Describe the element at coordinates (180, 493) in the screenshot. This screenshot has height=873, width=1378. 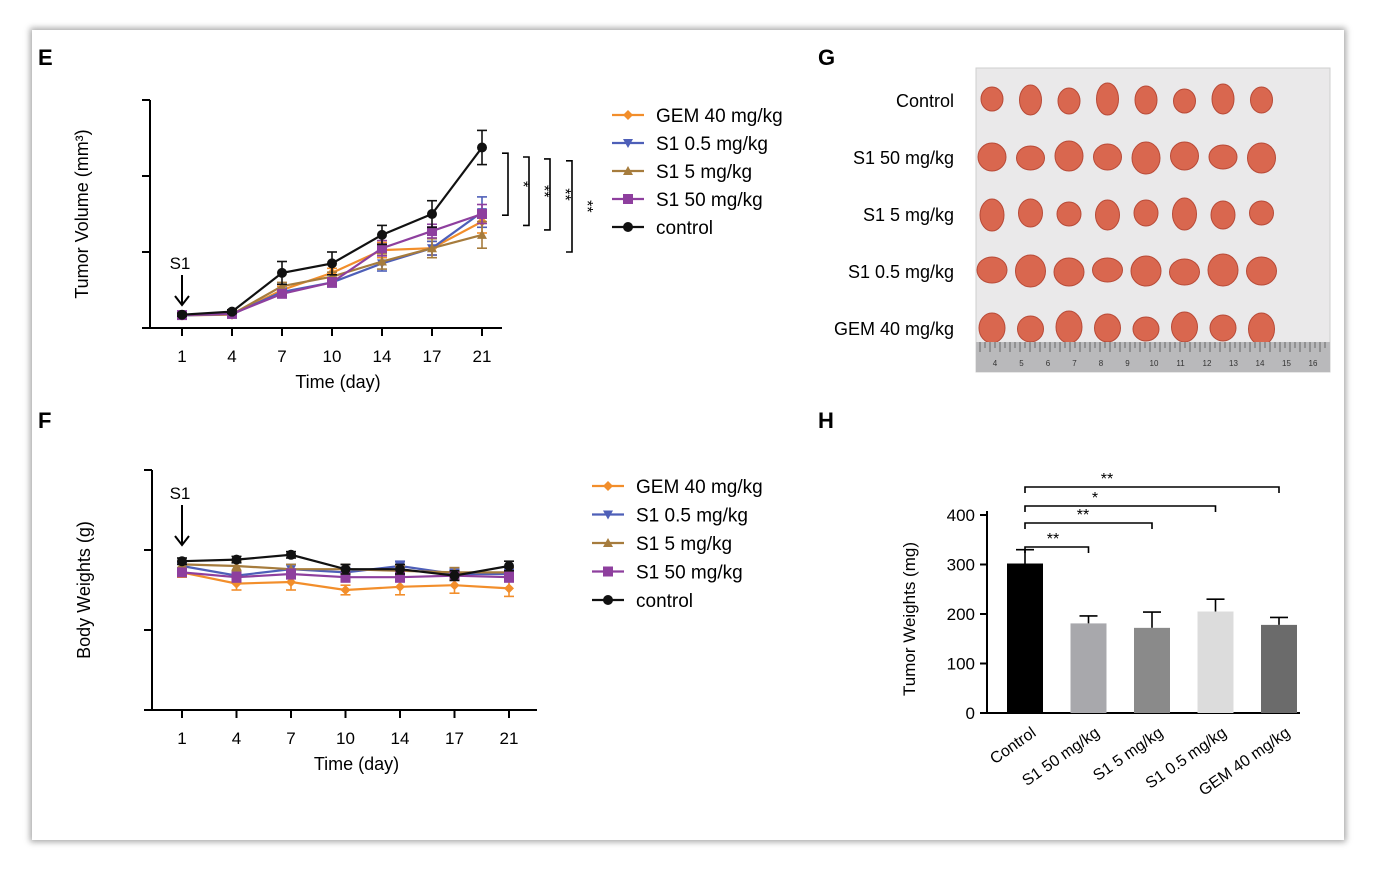
I see `s1-annotation: S1` at that location.